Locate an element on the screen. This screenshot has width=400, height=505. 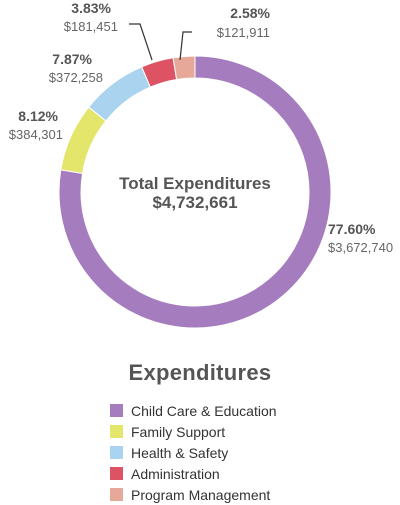
value-label-family-support: $384,301 is located at coordinates (36, 134).